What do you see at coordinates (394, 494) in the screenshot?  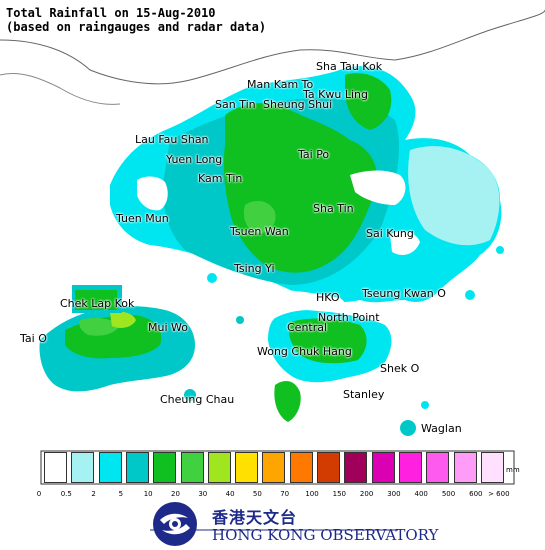 I see `legend-tick-label: 300` at bounding box center [394, 494].